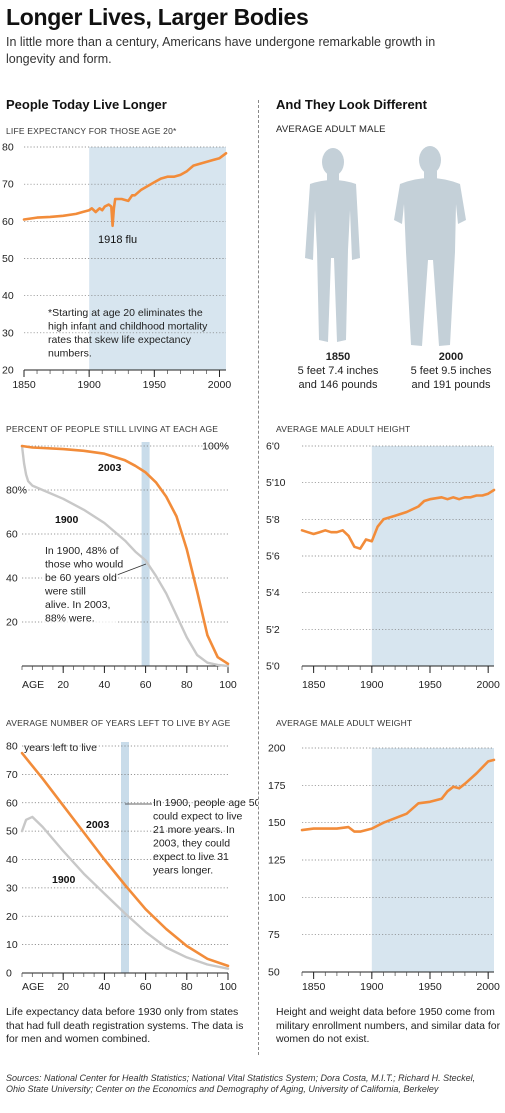 The width and height of the screenshot is (505, 1113). What do you see at coordinates (351, 104) in the screenshot?
I see `right-section-title: And They Look Different` at bounding box center [351, 104].